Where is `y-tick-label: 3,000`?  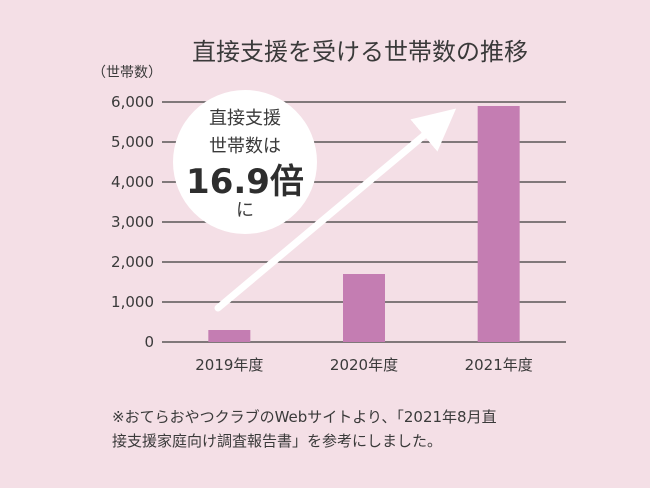 y-tick-label: 3,000 is located at coordinates (132, 222).